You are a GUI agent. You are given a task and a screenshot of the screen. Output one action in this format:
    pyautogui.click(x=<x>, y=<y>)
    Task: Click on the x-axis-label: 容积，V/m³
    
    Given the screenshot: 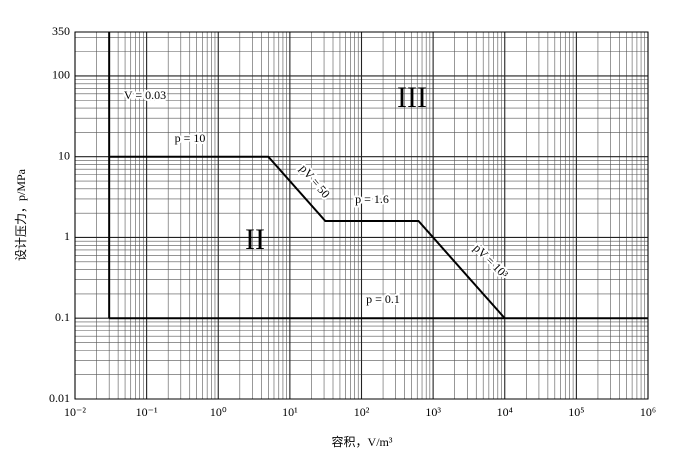 What is the action you would take?
    pyautogui.click(x=362, y=441)
    